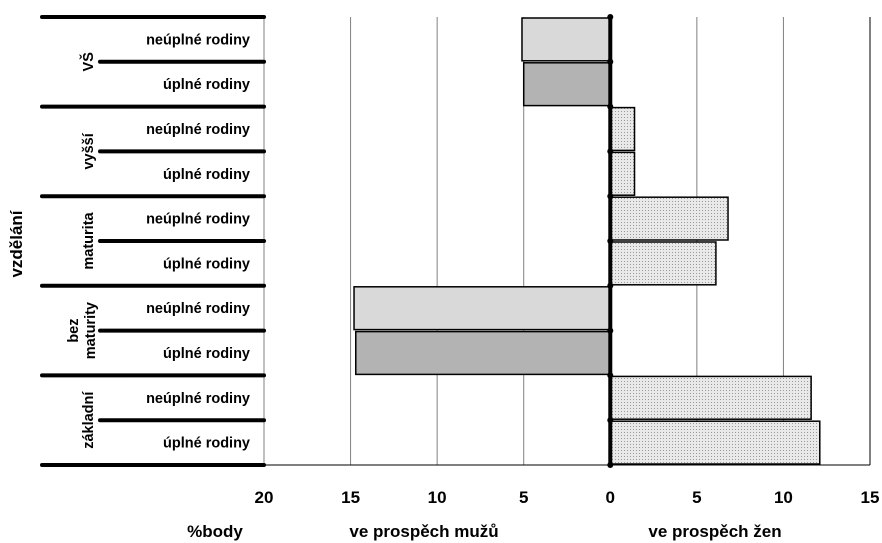 The height and width of the screenshot is (543, 882). I want to click on group-label: základní, so click(89, 420).